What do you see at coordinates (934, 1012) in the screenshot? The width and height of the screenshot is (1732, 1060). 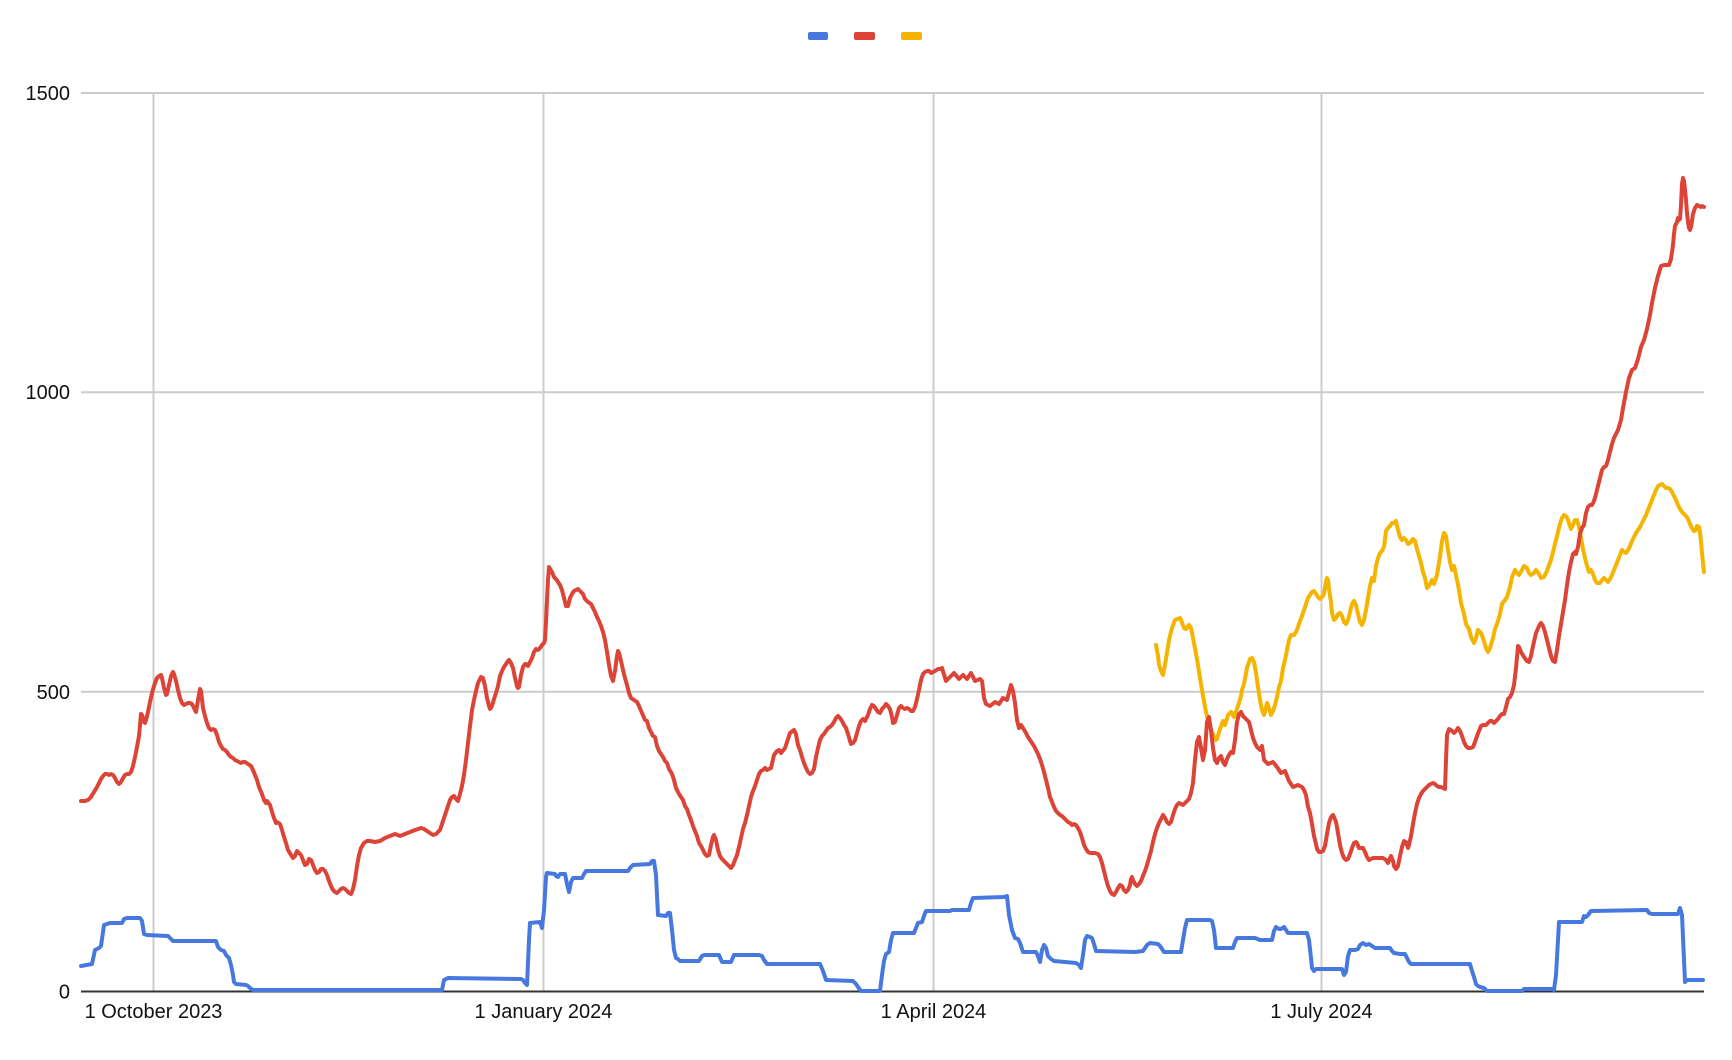 I see `svg-text: 1 April 2024` at bounding box center [934, 1012].